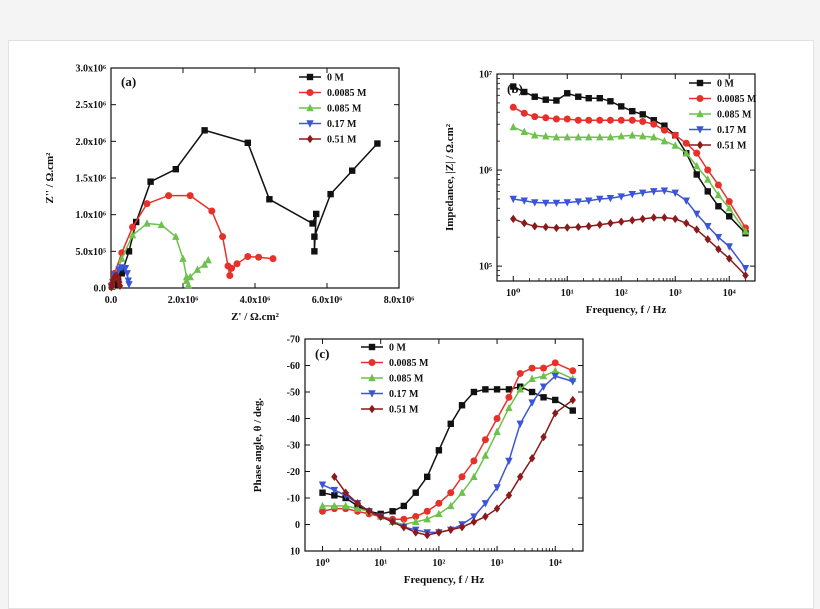 This screenshot has height=609, width=820. What do you see at coordinates (293, 499) in the screenshot?
I see `y-tick-label: -10` at bounding box center [293, 499].